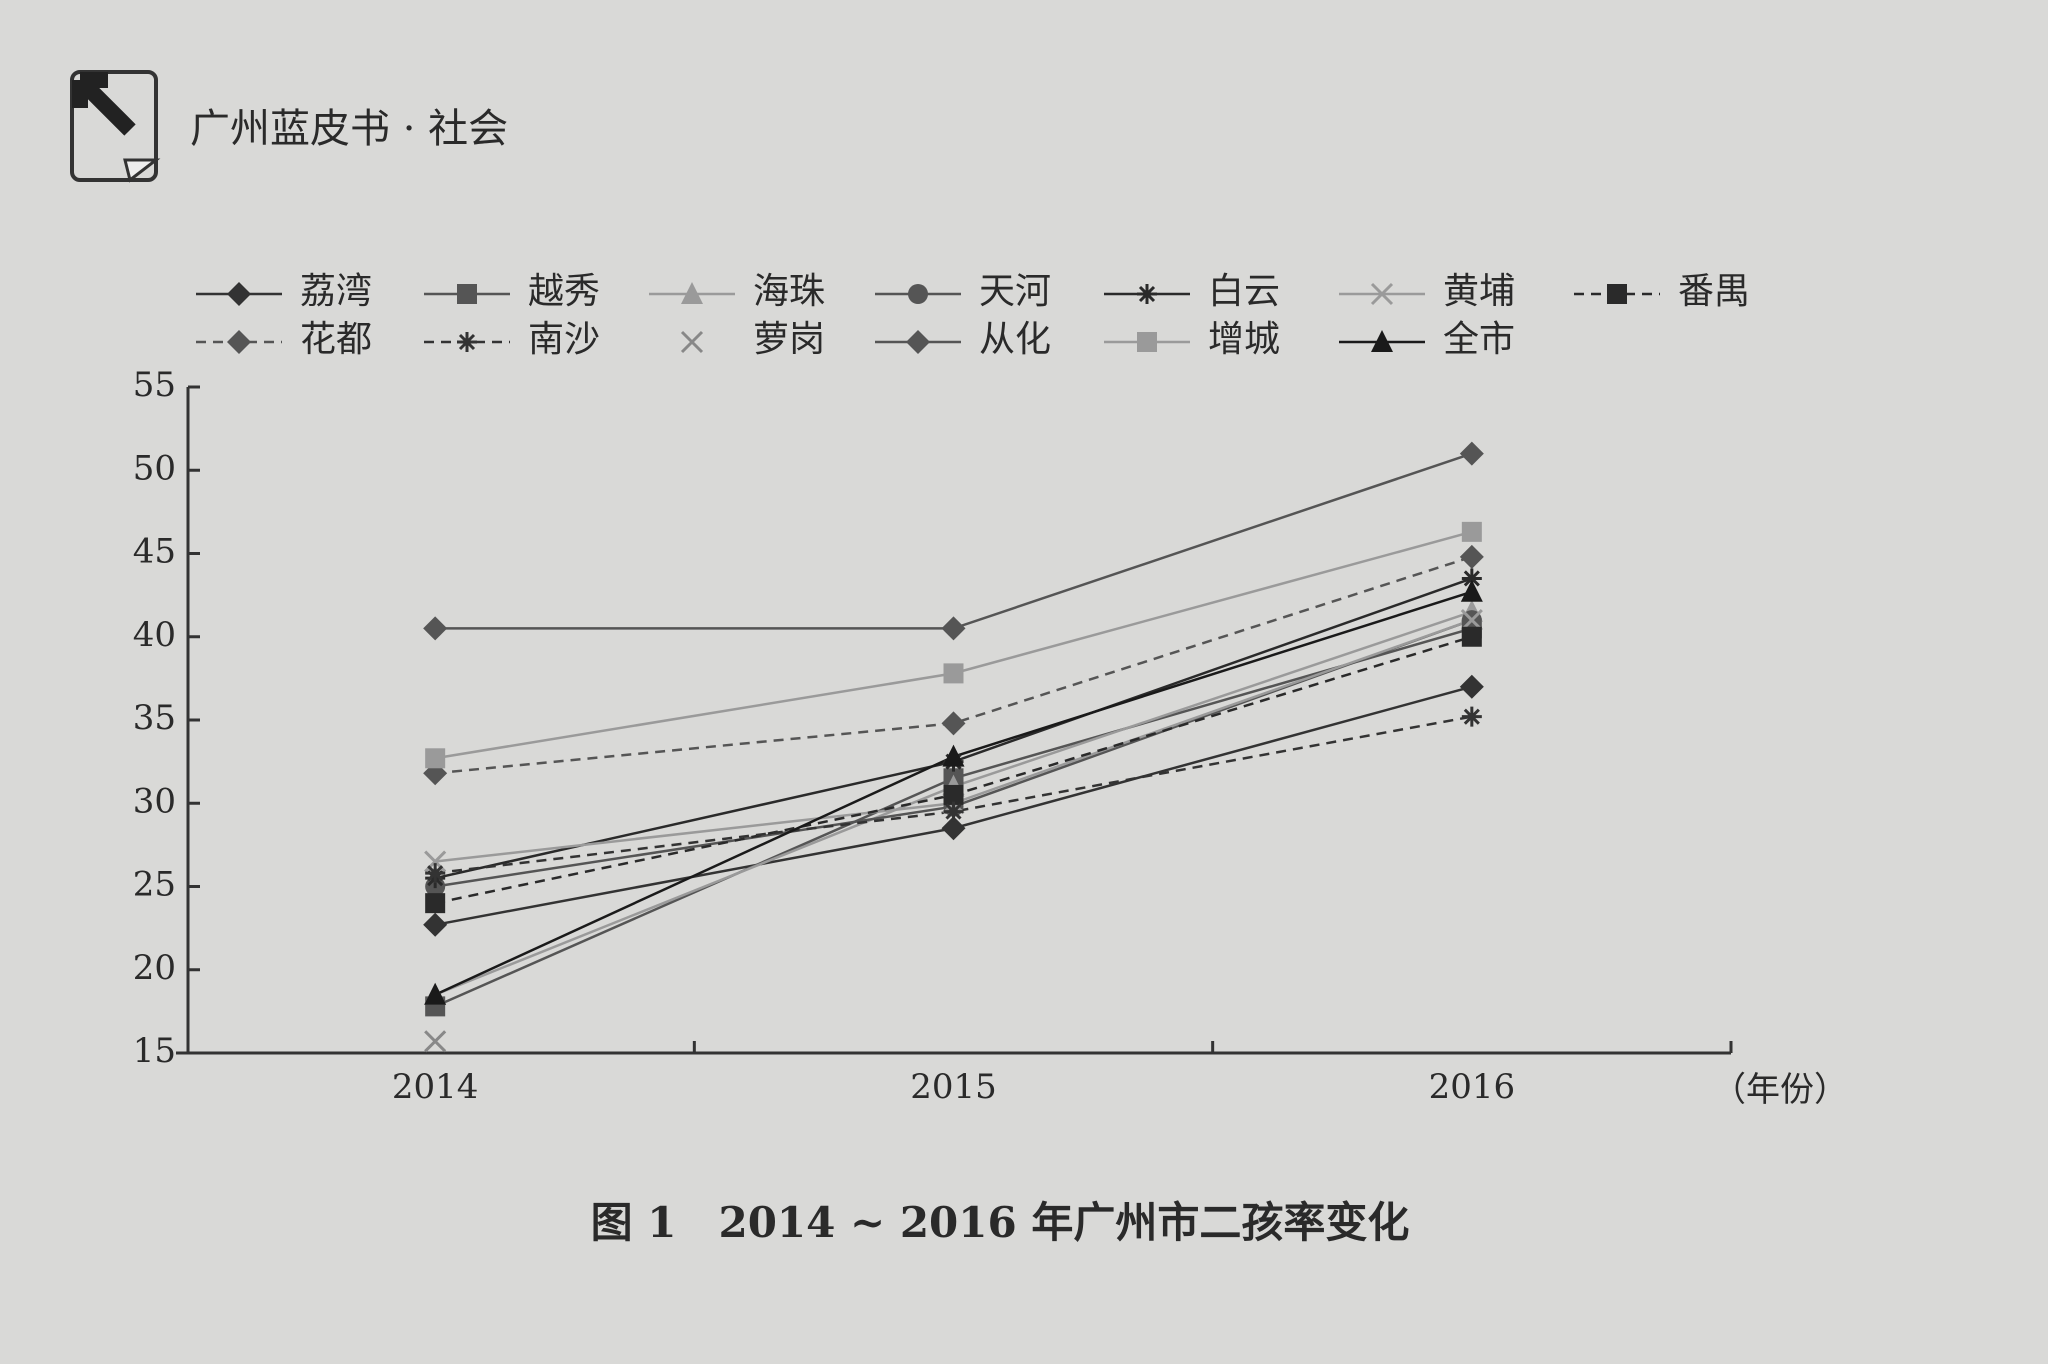 The width and height of the screenshot is (2048, 1364). What do you see at coordinates (1479, 291) in the screenshot?
I see `legend-label: 黄埔` at bounding box center [1479, 291].